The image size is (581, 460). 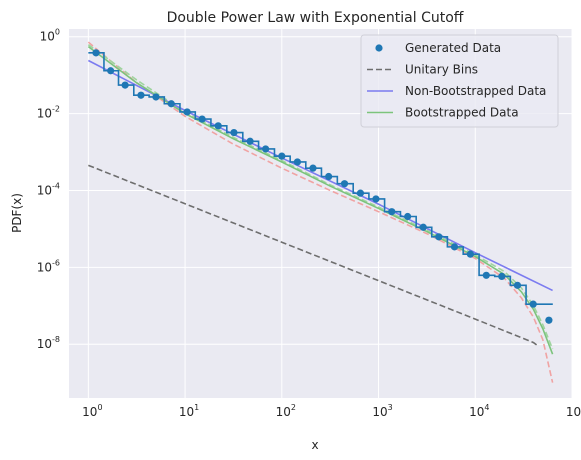 What do you see at coordinates (573, 411) in the screenshot?
I see `x-tick-label: 10⁵` at bounding box center [573, 411].